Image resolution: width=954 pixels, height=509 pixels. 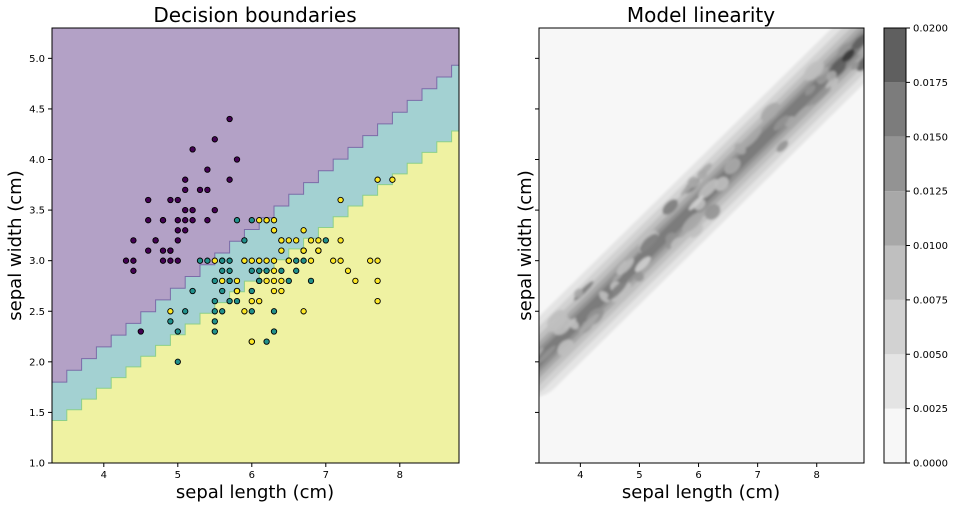 I want to click on chart2-x-ticks: 4 5 6 7 8, so click(x=698, y=472).